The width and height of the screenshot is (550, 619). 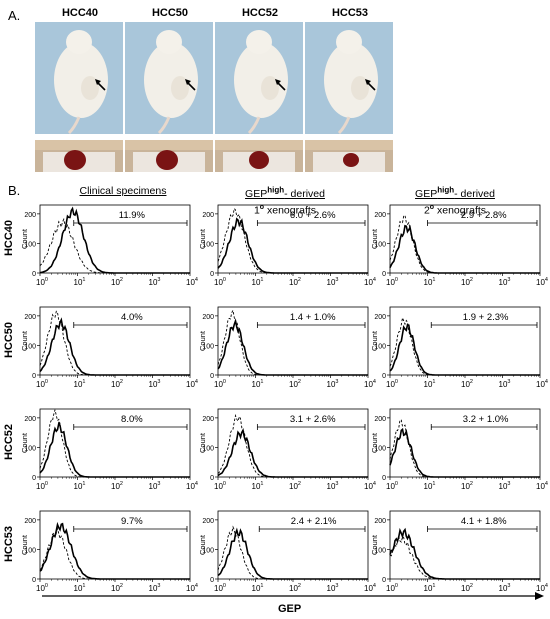 I want to click on gate-percentage: 1.9 + 2.3%, so click(x=486, y=317).